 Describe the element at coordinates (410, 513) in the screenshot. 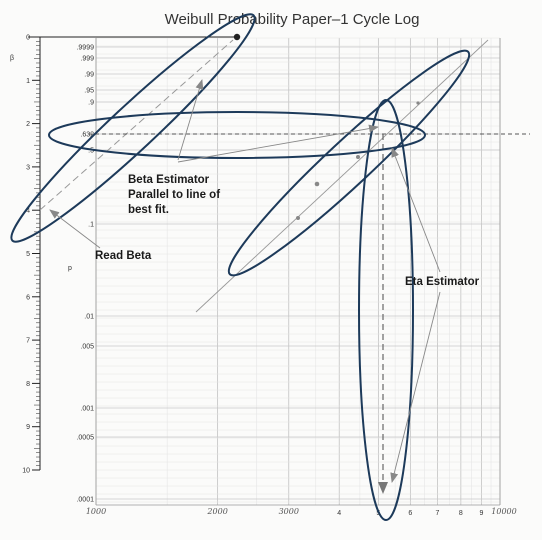

I see `x-tick-label: 6` at that location.